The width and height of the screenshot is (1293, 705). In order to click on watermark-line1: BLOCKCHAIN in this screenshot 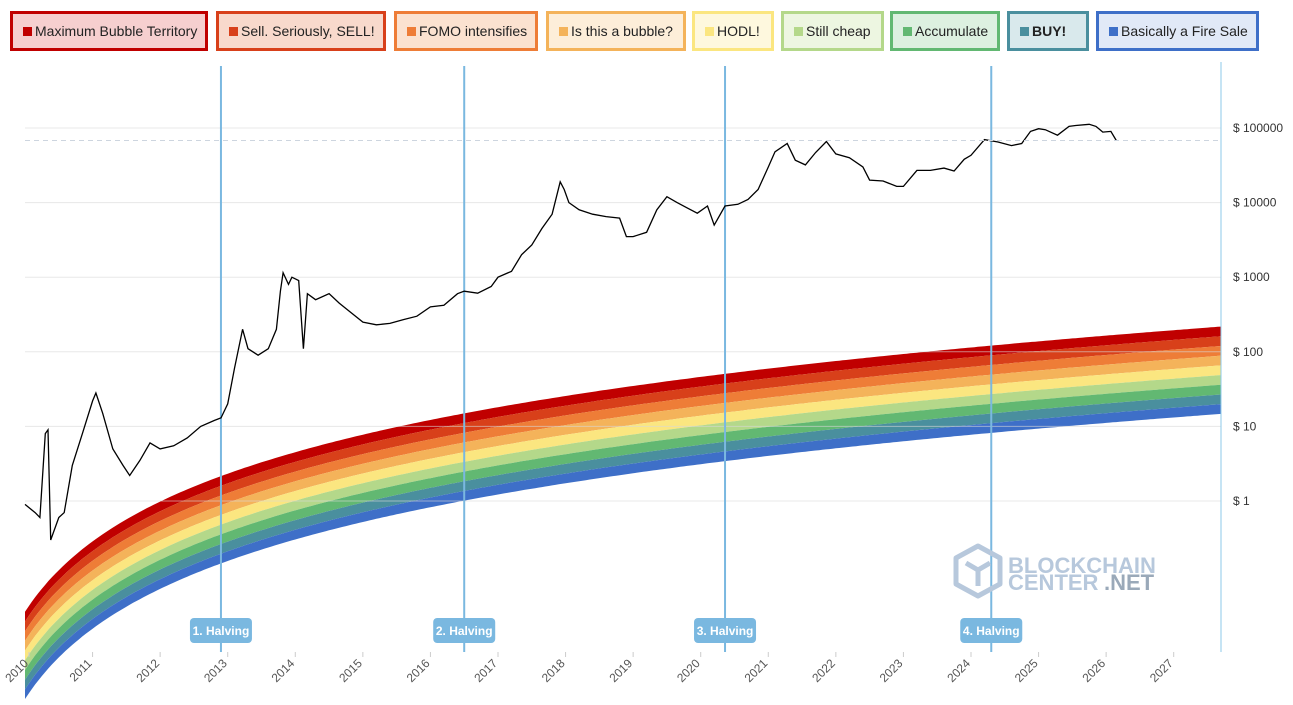, I will do `click(1082, 565)`.